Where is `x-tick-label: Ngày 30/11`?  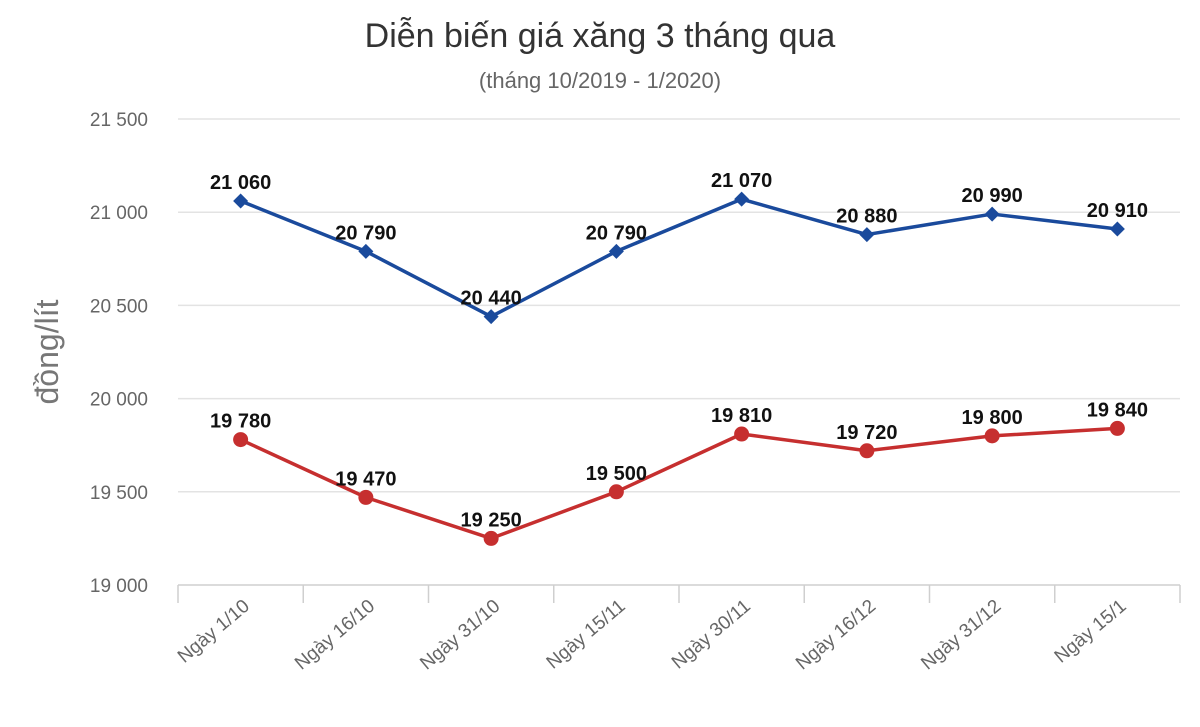
x-tick-label: Ngày 30/11 is located at coordinates (711, 635).